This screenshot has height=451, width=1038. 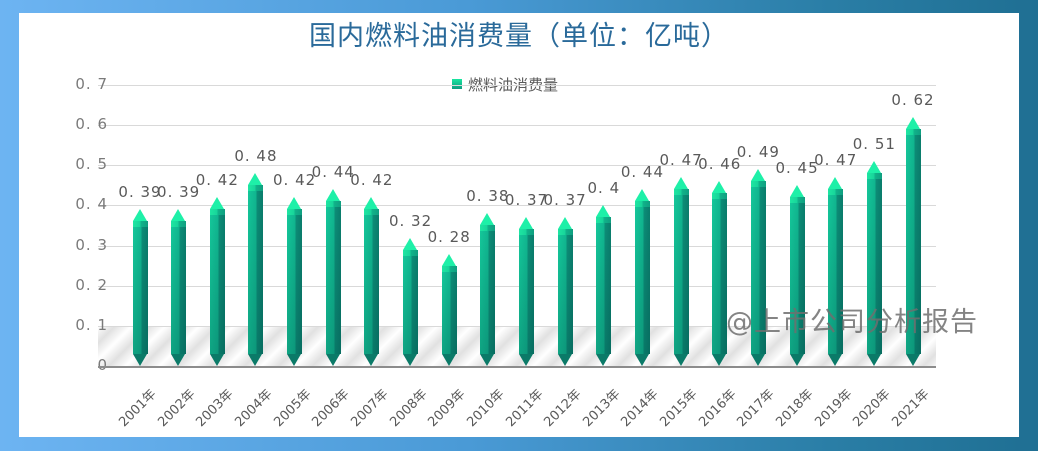 I want to click on y-tick-label: 0. 1, so click(x=91, y=325).